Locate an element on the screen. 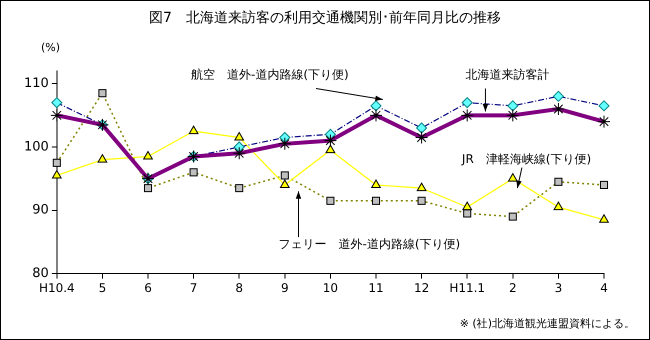 The width and height of the screenshot is (650, 340). x-tick-label: 3 is located at coordinates (558, 287).